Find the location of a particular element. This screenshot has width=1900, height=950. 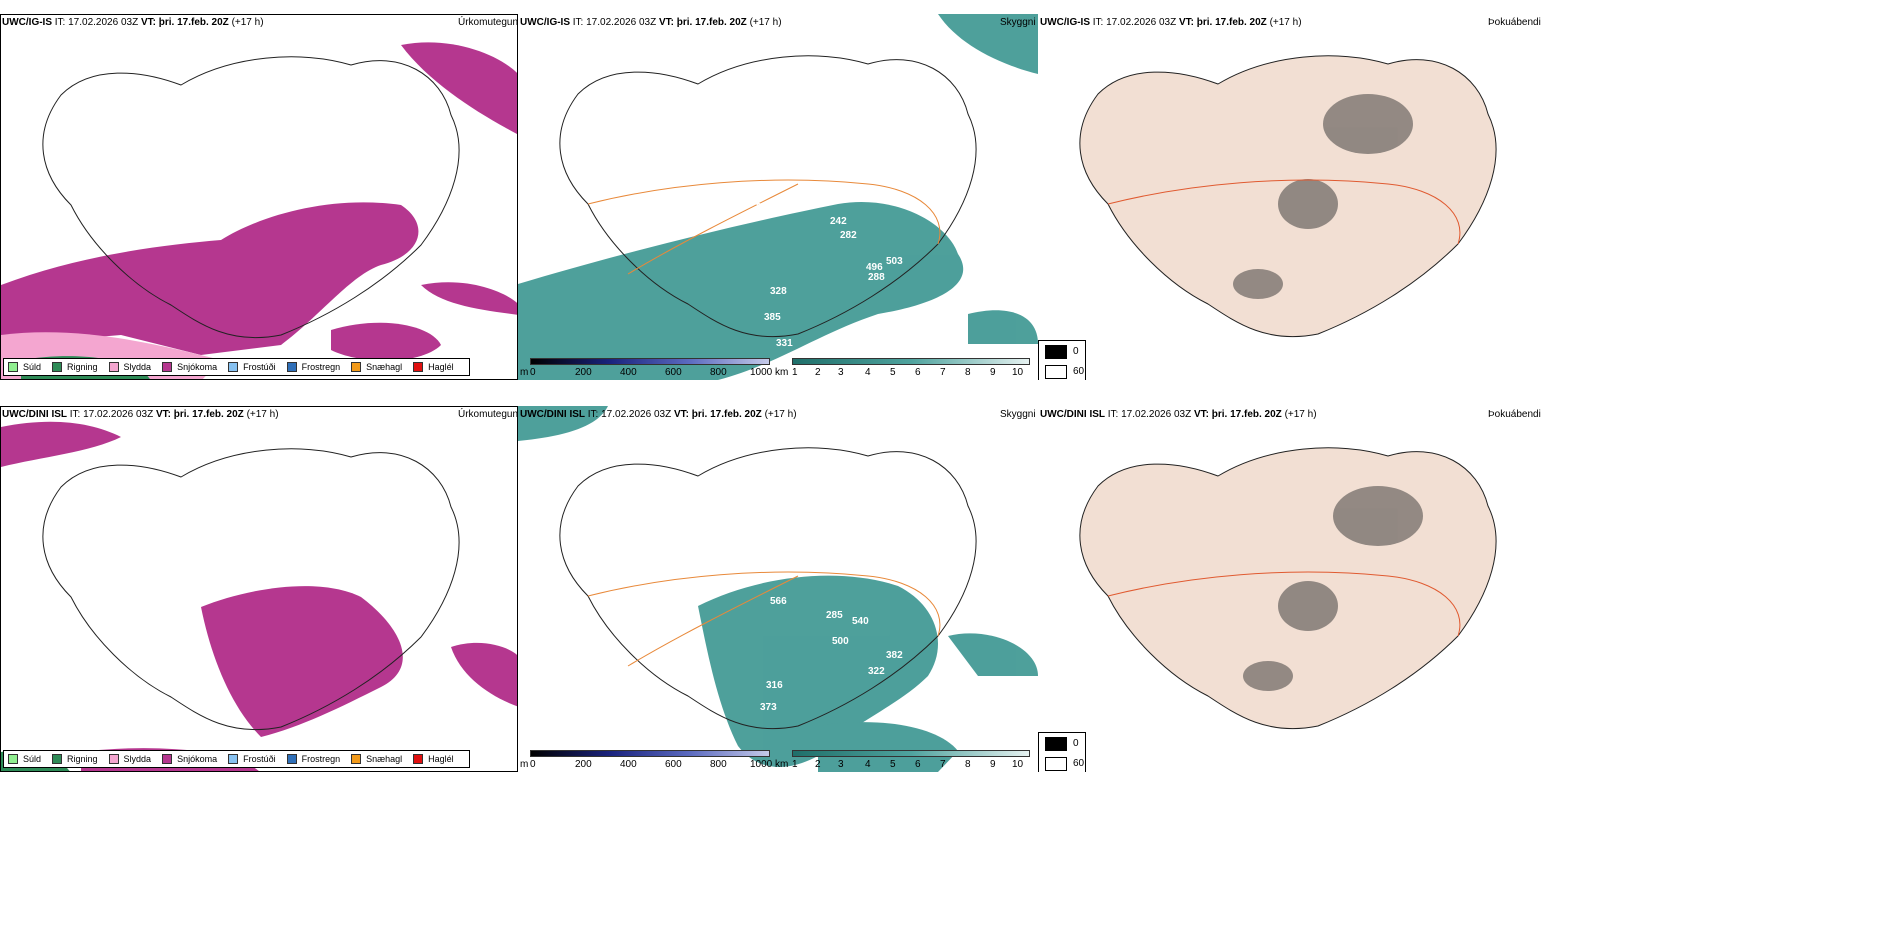

legend-item-freezing-rain: Frostregn is located at coordinates (313, 367).